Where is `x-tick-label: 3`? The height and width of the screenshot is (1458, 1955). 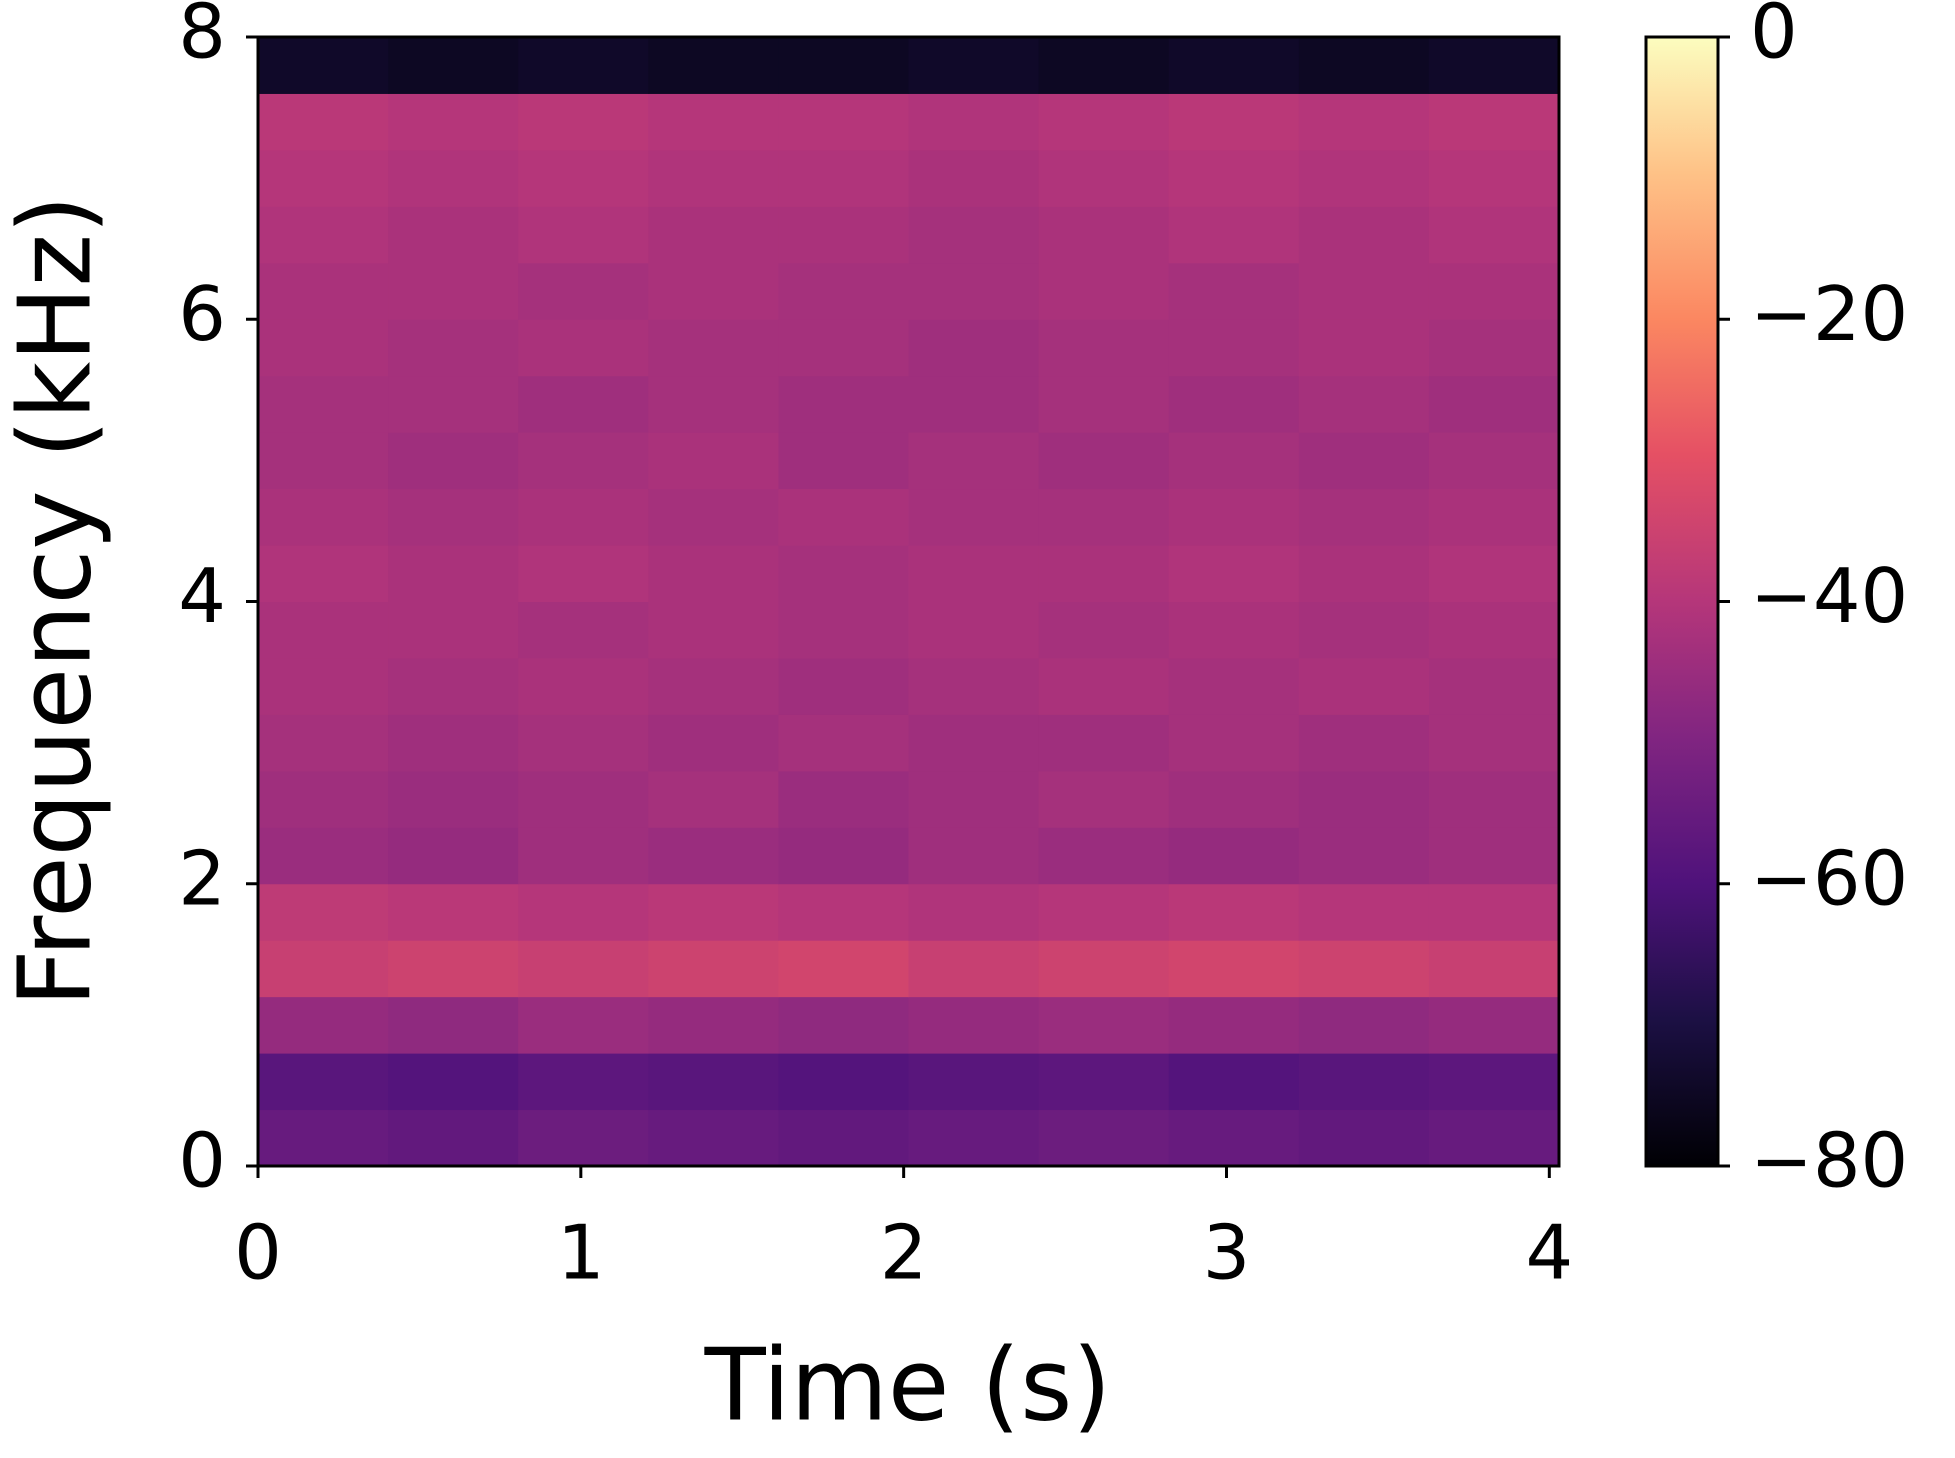 x-tick-label: 3 is located at coordinates (1227, 1253).